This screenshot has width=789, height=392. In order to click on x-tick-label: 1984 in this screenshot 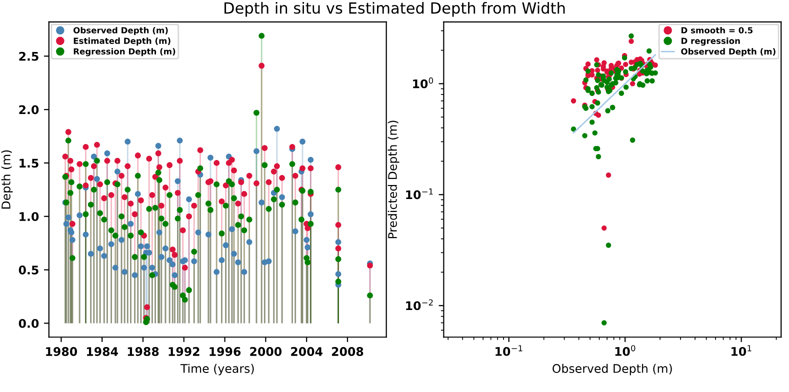, I will do `click(102, 351)`.